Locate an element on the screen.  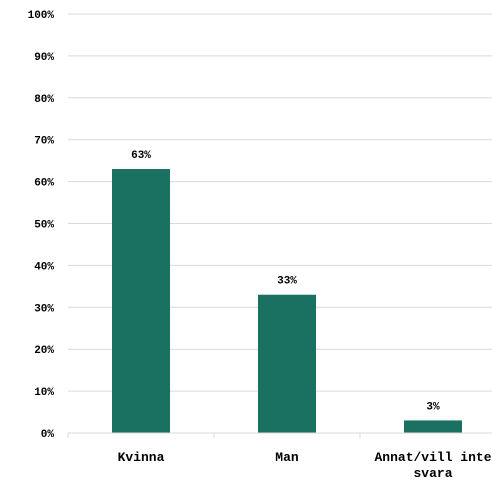
data-label: 33% is located at coordinates (287, 282).